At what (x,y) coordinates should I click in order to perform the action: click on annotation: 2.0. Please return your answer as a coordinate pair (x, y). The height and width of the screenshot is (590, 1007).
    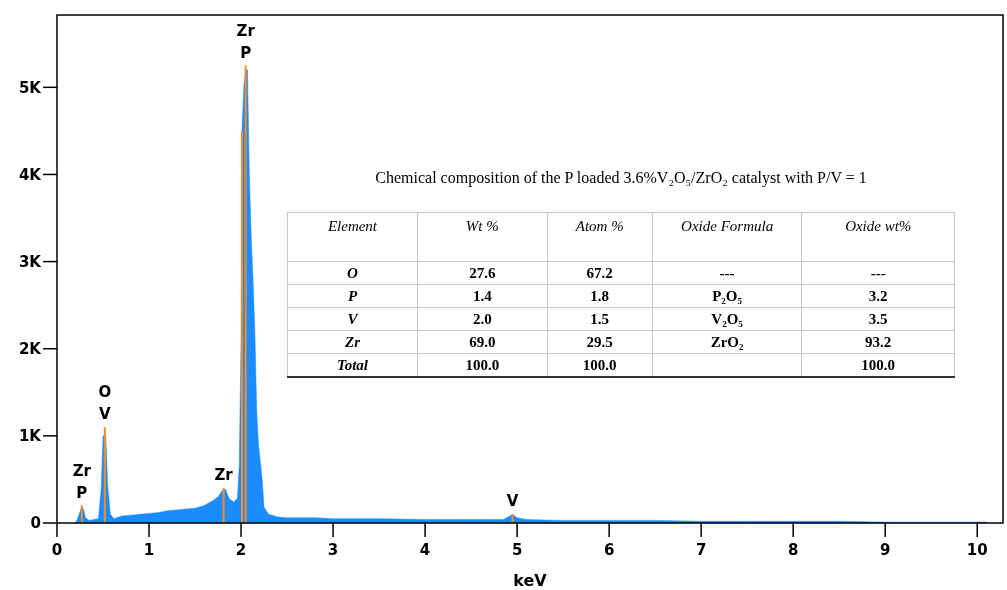
    Looking at the image, I should click on (482, 319).